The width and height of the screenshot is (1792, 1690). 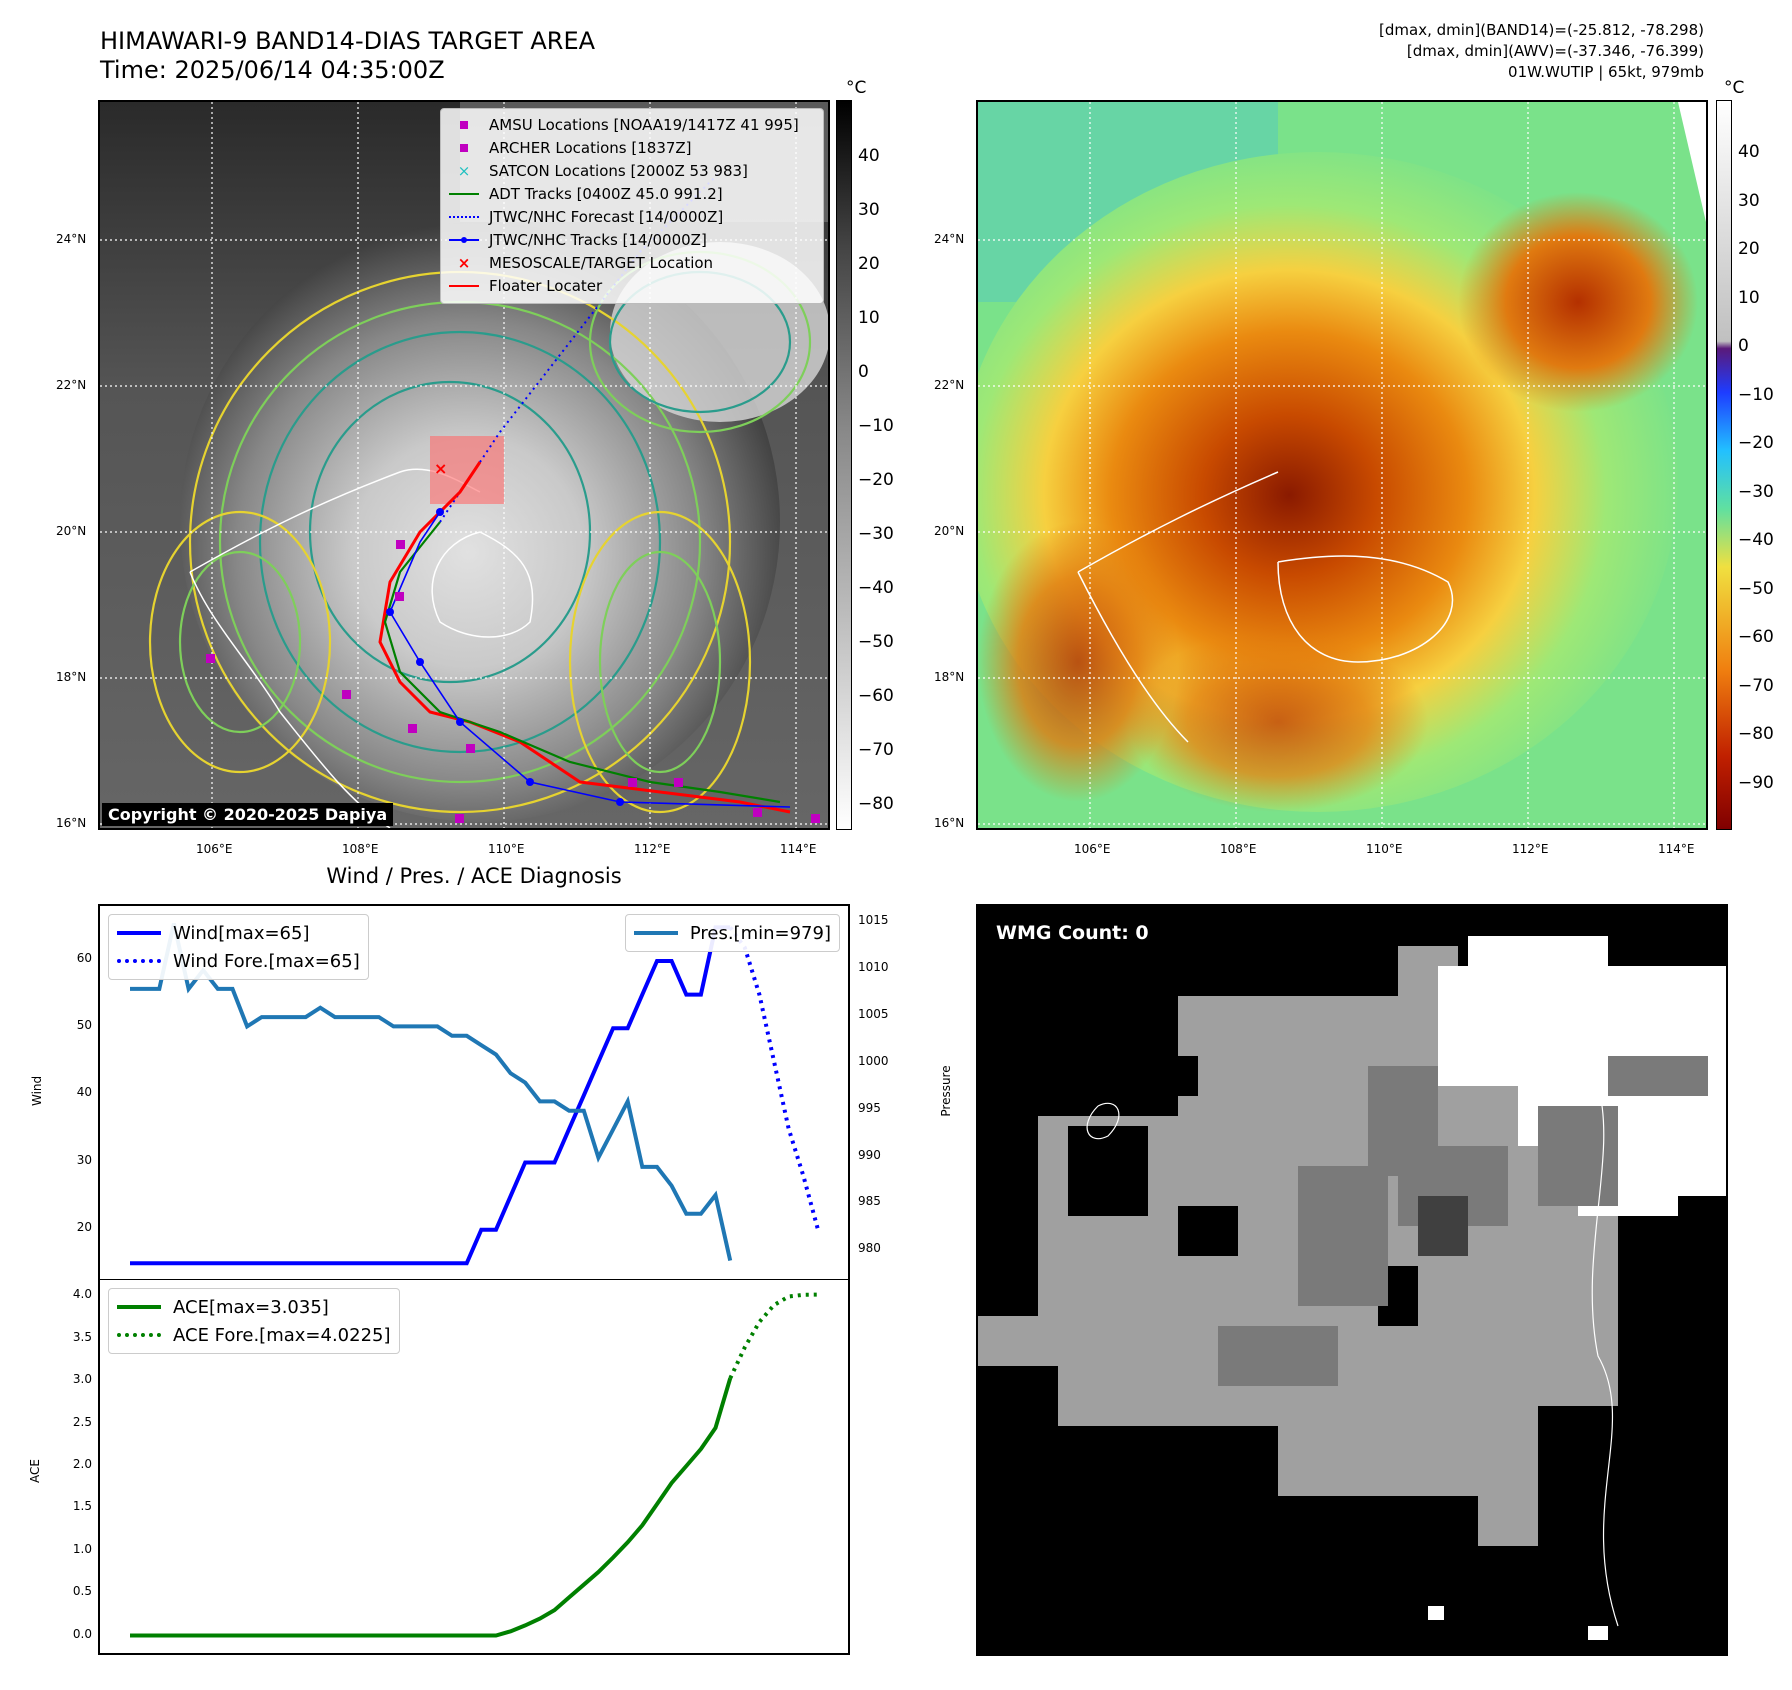 What do you see at coordinates (1756, 685) in the screenshot?
I see `colorbar-tick: −70` at bounding box center [1756, 685].